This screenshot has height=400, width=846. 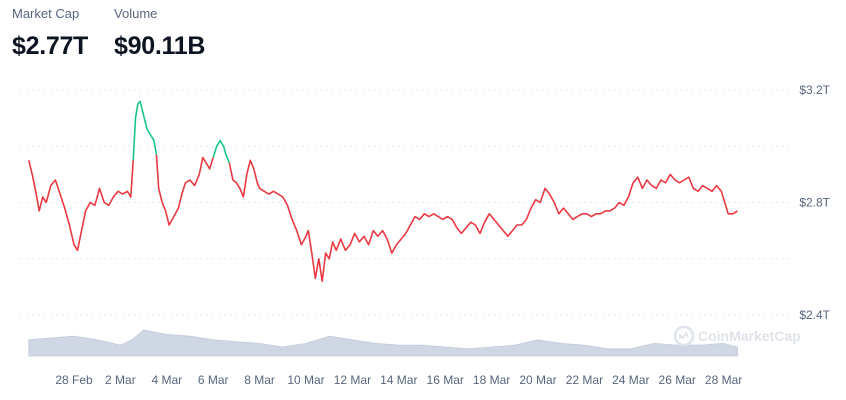 What do you see at coordinates (584, 380) in the screenshot?
I see `x-tick-label: 22 Mar` at bounding box center [584, 380].